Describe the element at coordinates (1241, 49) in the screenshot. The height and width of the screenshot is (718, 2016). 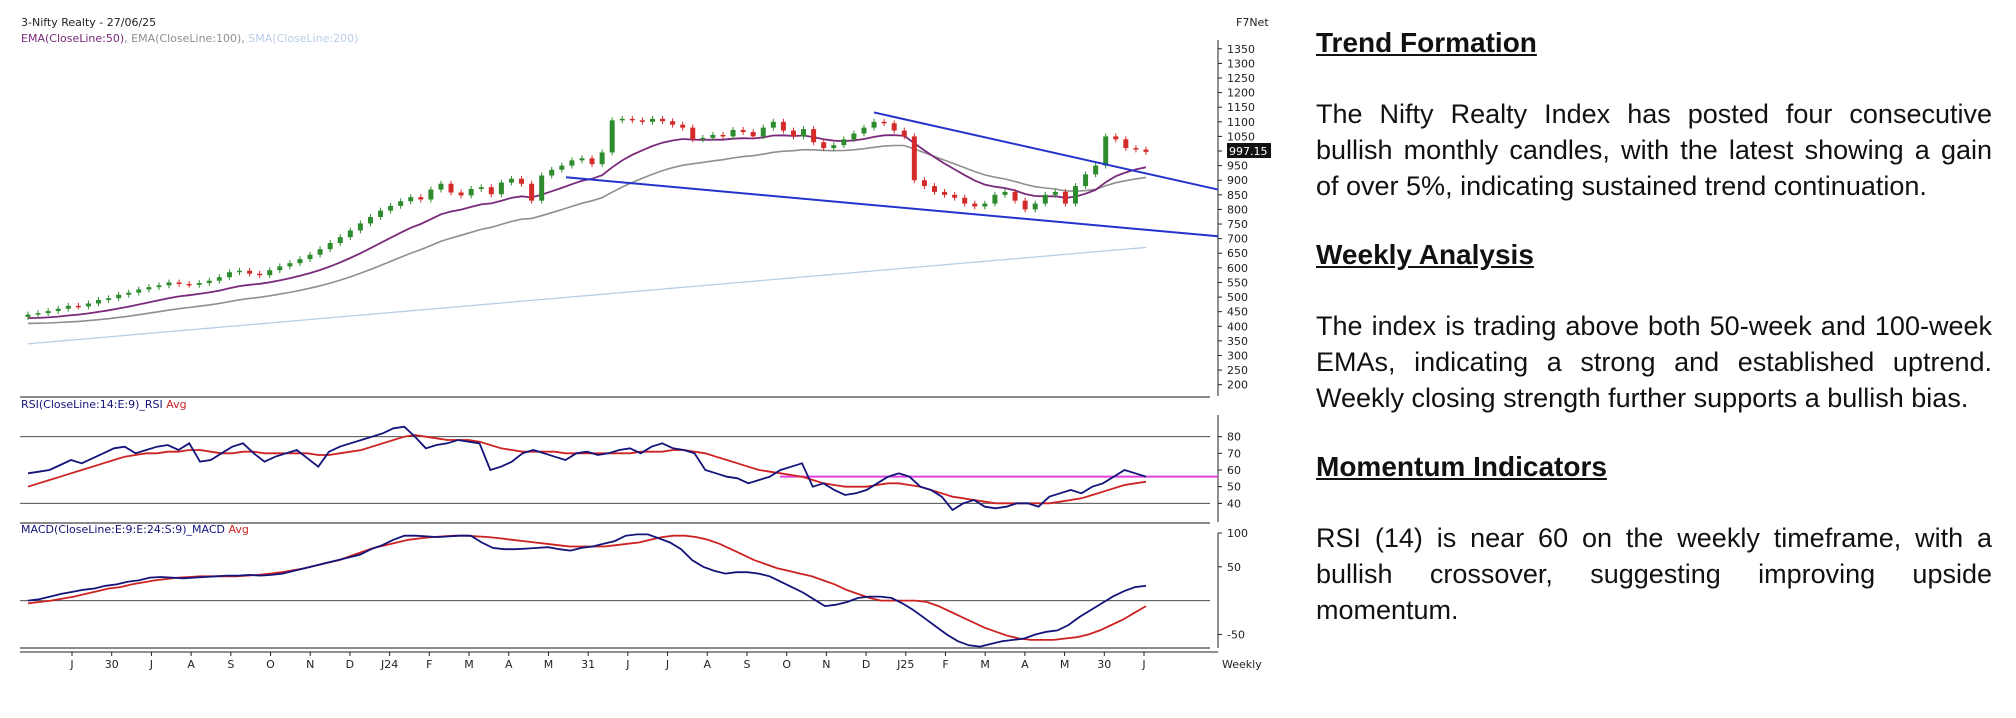
I see `y-tick-label: 1350` at that location.